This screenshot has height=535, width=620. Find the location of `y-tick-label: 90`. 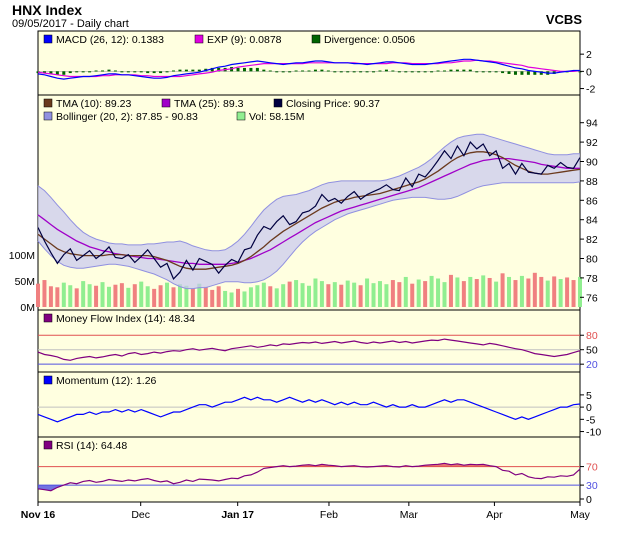

y-tick-label: 90 is located at coordinates (592, 163).